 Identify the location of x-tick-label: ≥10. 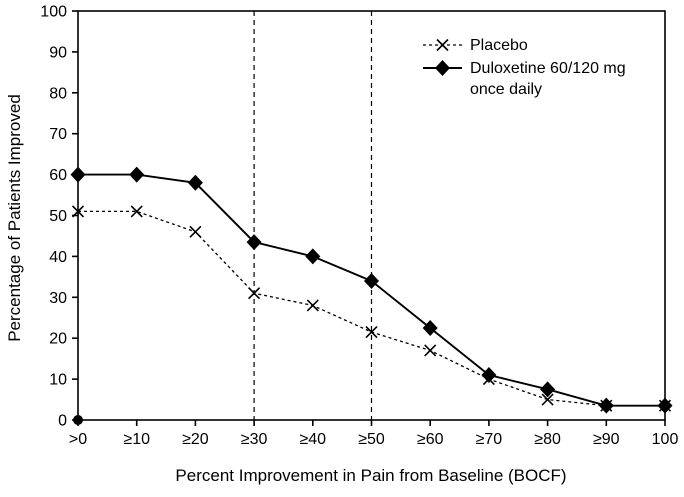
(136, 439).